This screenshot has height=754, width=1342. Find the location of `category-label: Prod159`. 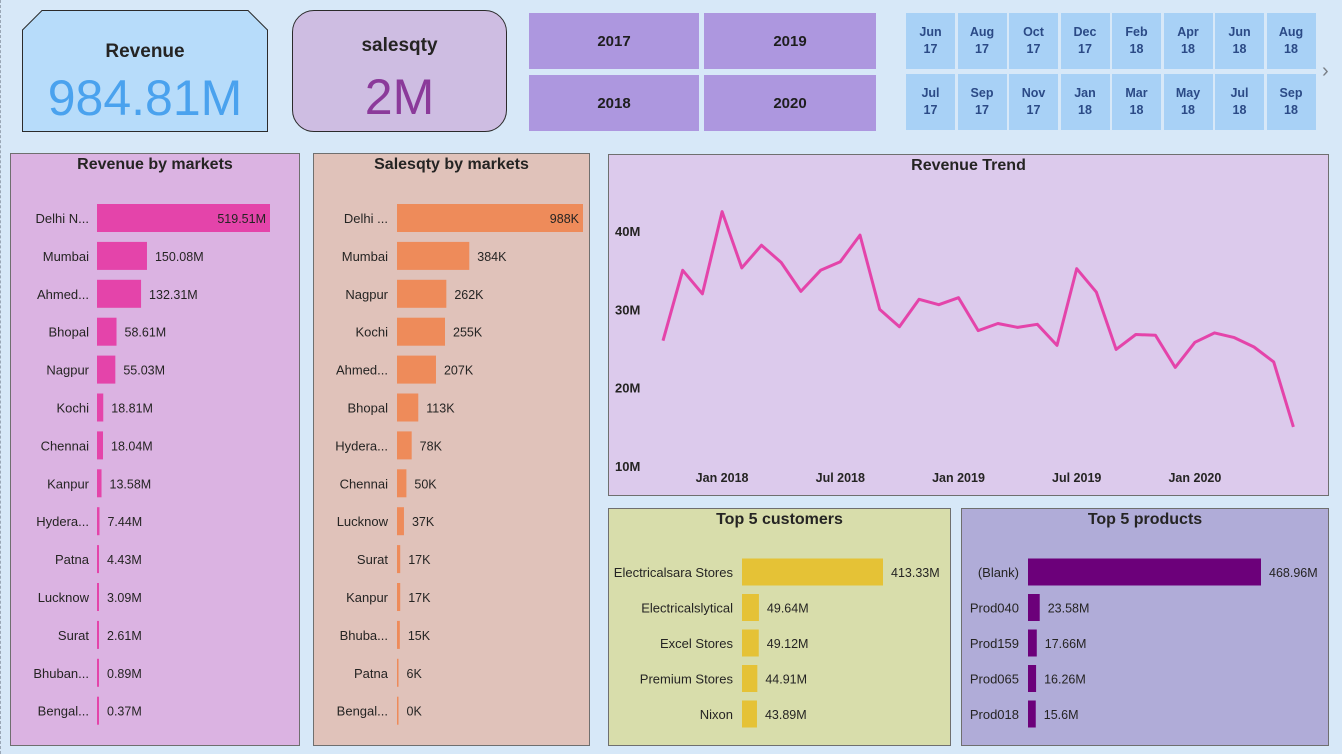

category-label: Prod159 is located at coordinates (994, 643).